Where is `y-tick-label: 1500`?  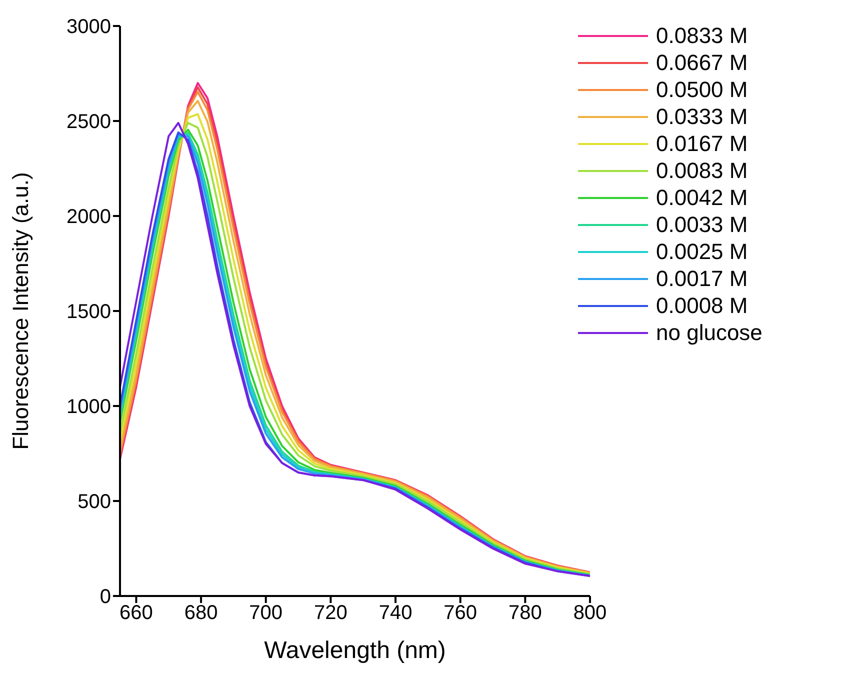 y-tick-label: 1500 is located at coordinates (88, 312).